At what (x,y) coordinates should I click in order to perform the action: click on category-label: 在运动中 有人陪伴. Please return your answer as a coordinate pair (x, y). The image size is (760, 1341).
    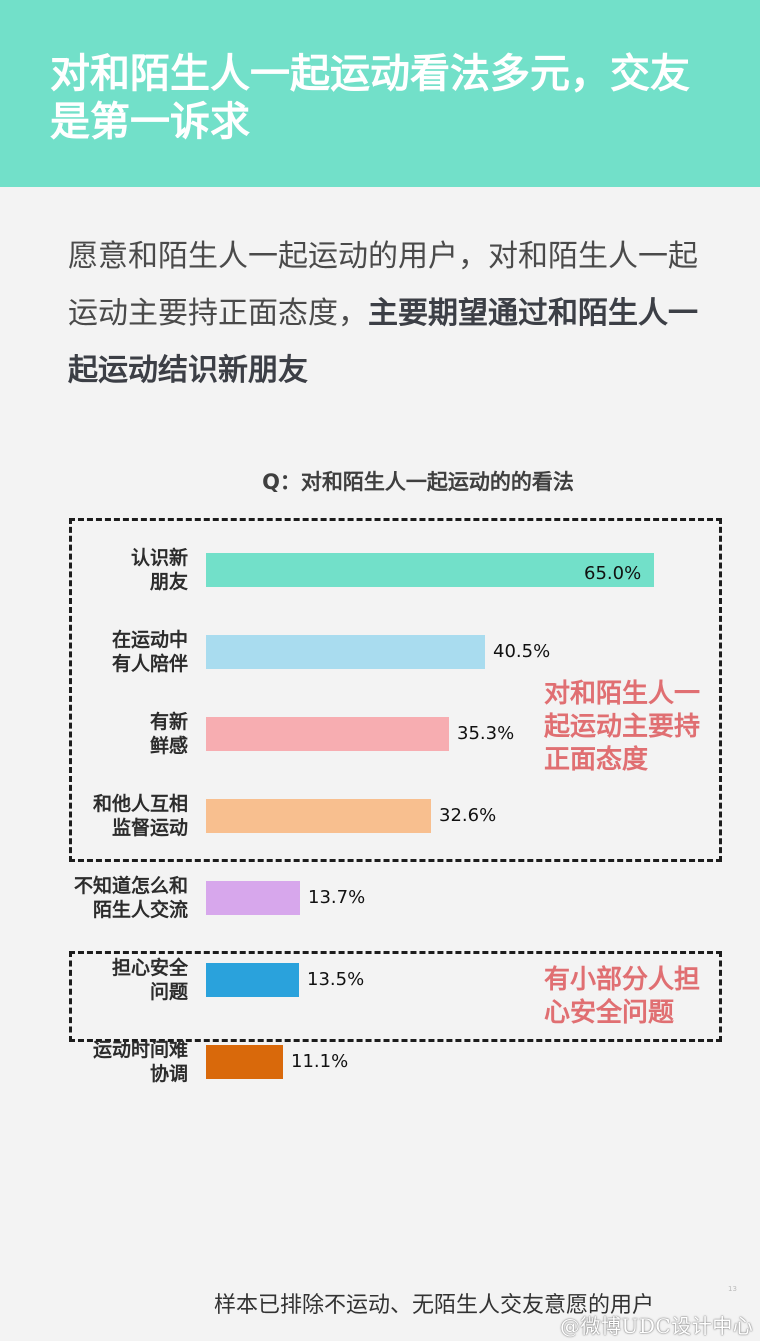
    Looking at the image, I should click on (149, 652).